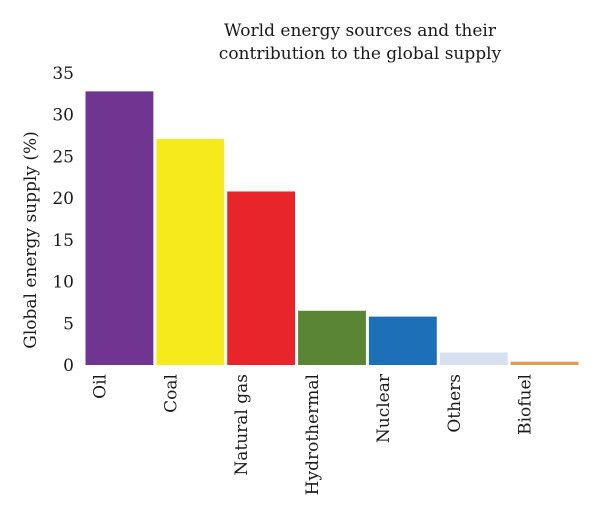 The image size is (600, 514). Describe the element at coordinates (68, 324) in the screenshot. I see `y-tick-label: 5` at that location.